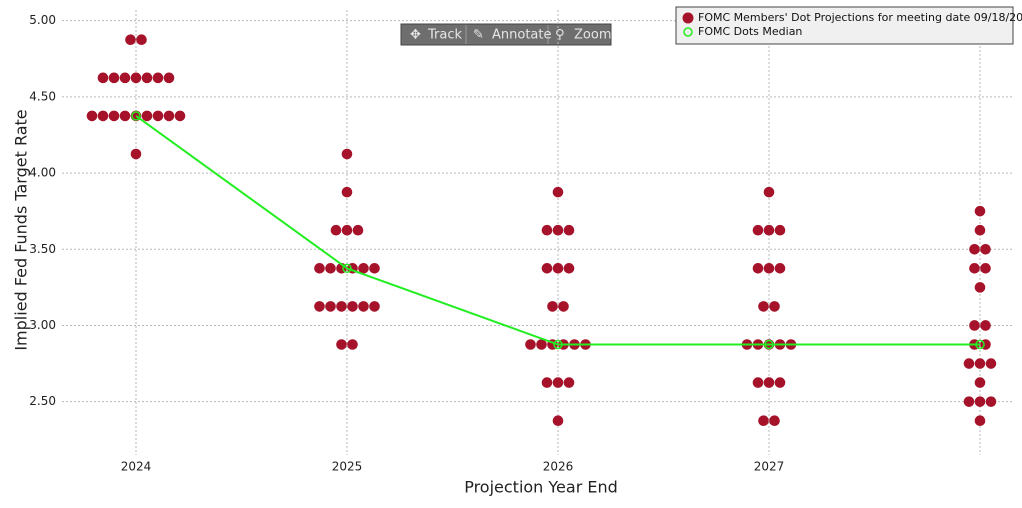 Image resolution: width=1022 pixels, height=508 pixels. I want to click on zoom-button: Zoom, so click(592, 35).